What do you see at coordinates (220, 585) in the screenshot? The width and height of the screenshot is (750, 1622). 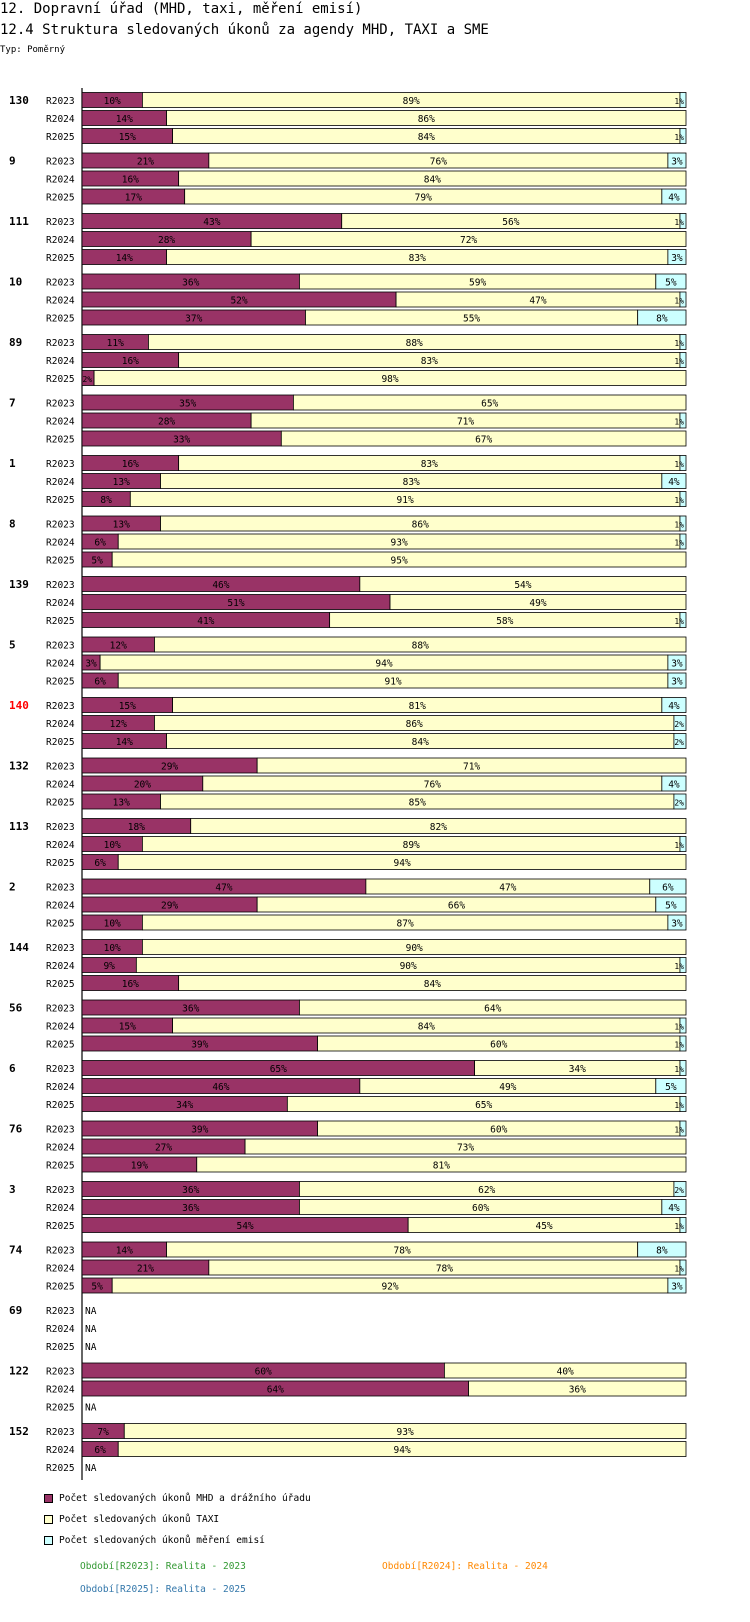 I see `data-label: 46%` at bounding box center [220, 585].